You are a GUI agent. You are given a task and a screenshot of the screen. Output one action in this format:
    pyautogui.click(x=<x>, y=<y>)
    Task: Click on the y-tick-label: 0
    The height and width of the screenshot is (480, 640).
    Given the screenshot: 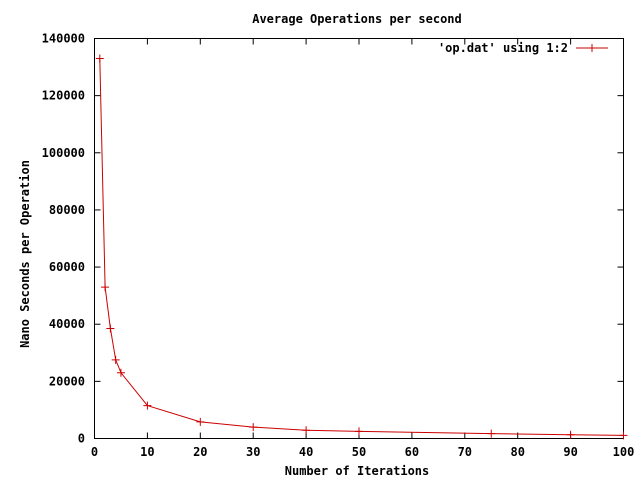 What is the action you would take?
    pyautogui.click(x=81, y=439)
    